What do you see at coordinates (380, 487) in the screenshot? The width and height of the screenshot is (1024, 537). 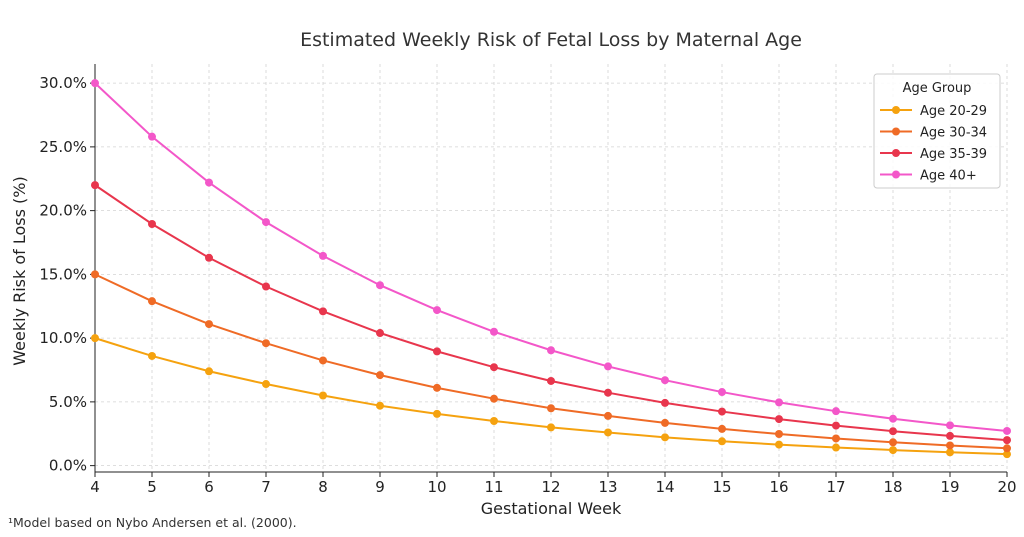 I see `x-tick-label: 9` at bounding box center [380, 487].